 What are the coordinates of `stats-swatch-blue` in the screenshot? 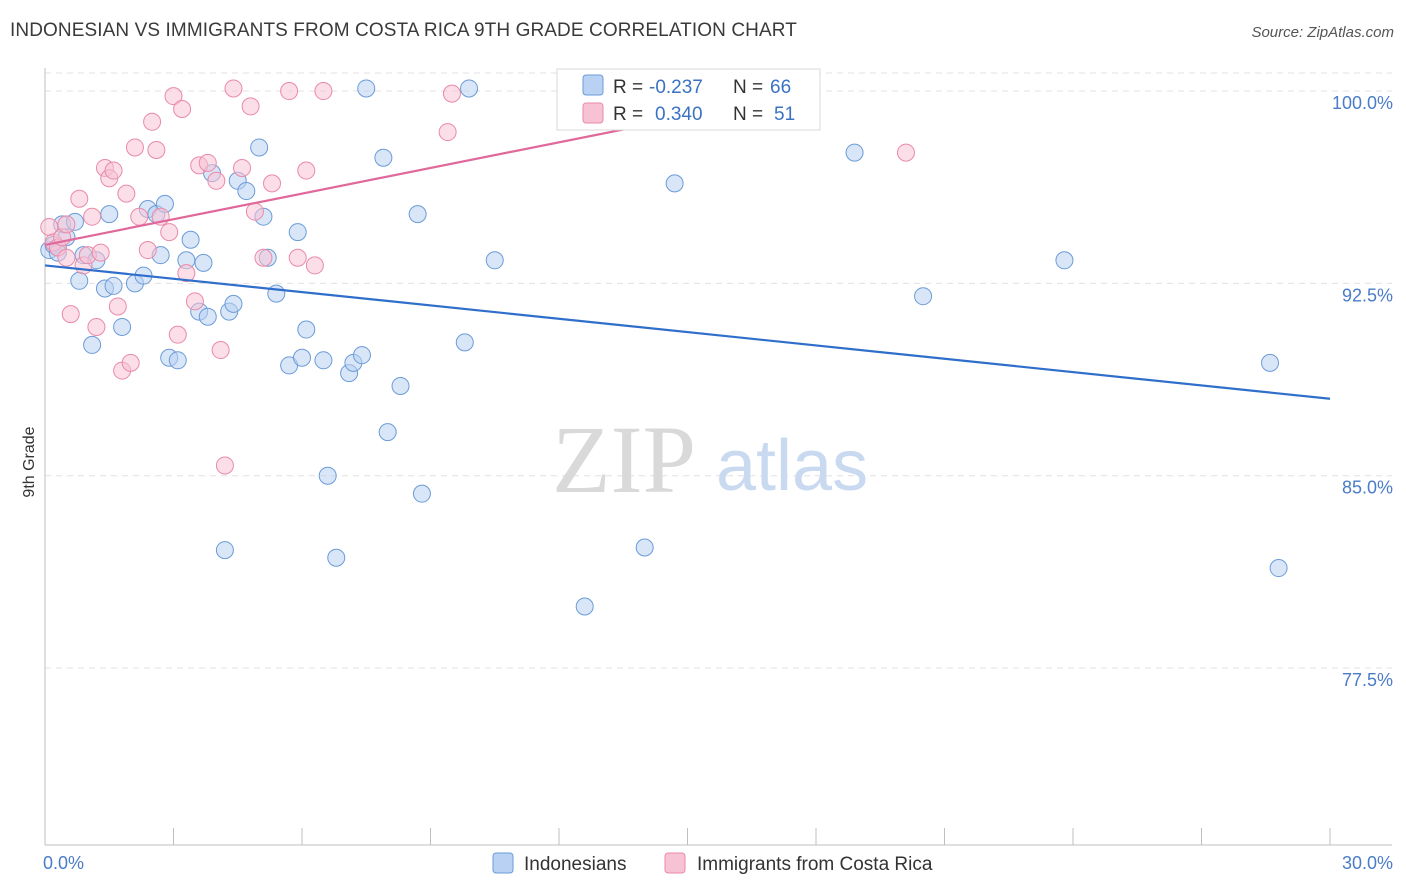 It's located at (593, 85).